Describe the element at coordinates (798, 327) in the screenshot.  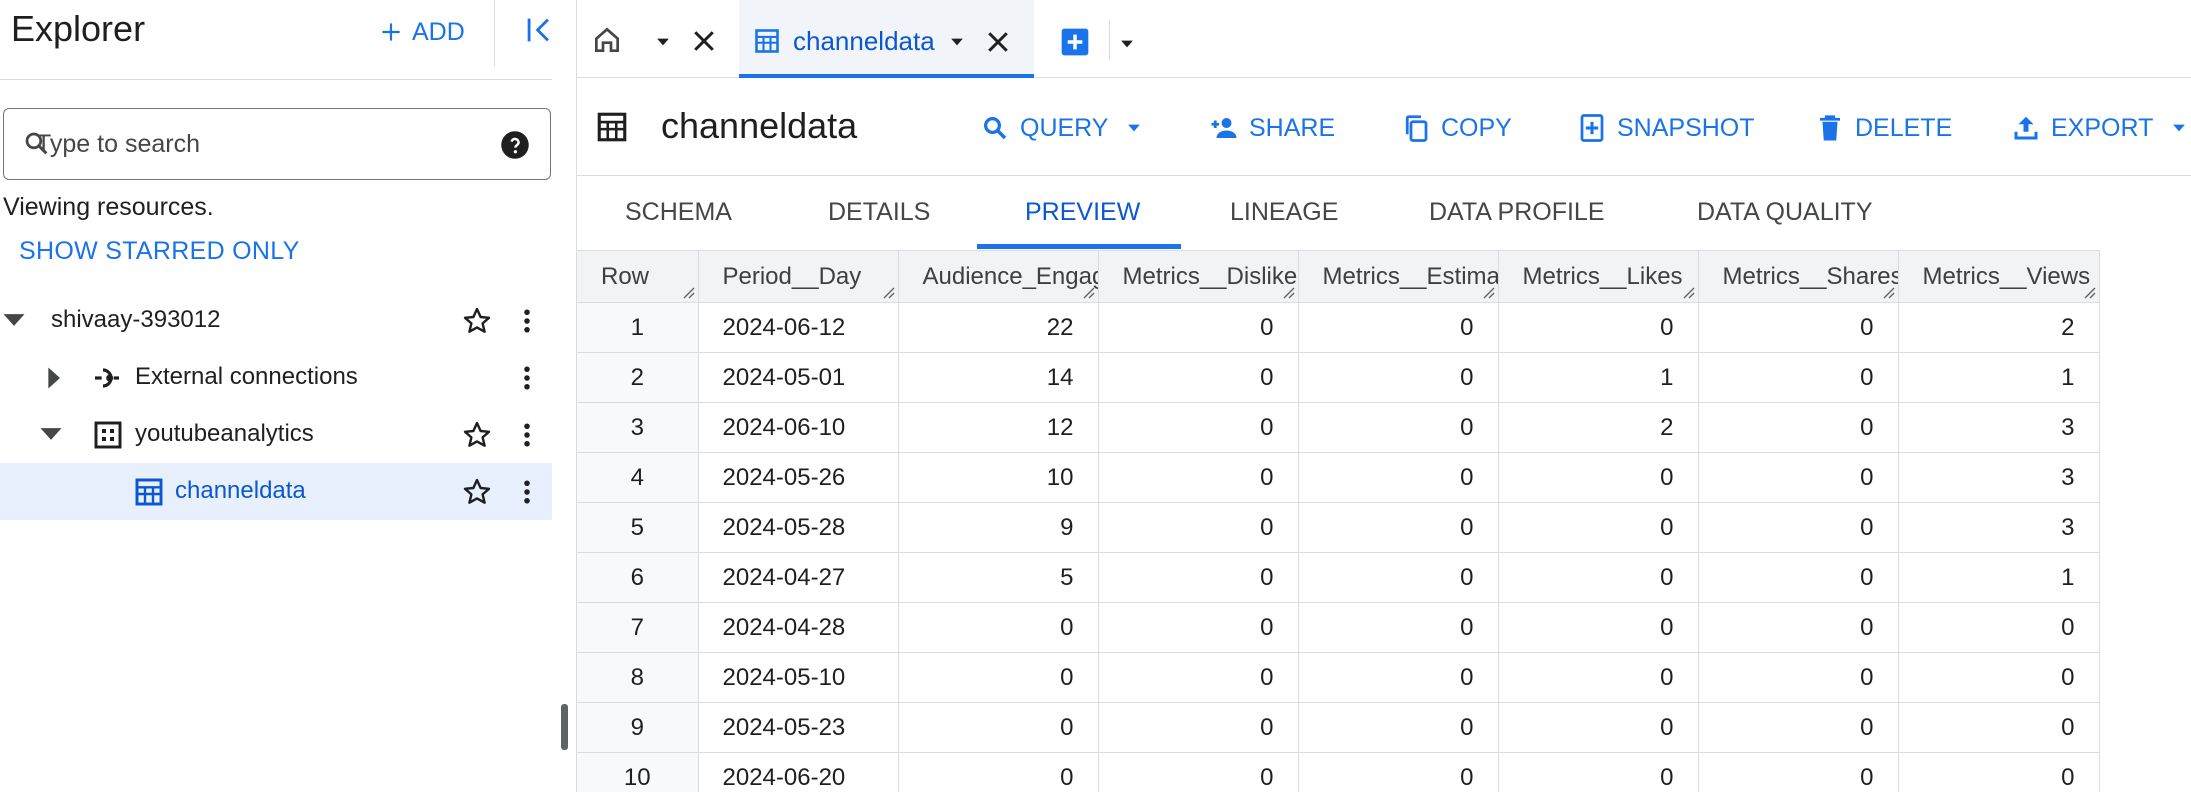
I see `table-cell: 2024-06-12` at that location.